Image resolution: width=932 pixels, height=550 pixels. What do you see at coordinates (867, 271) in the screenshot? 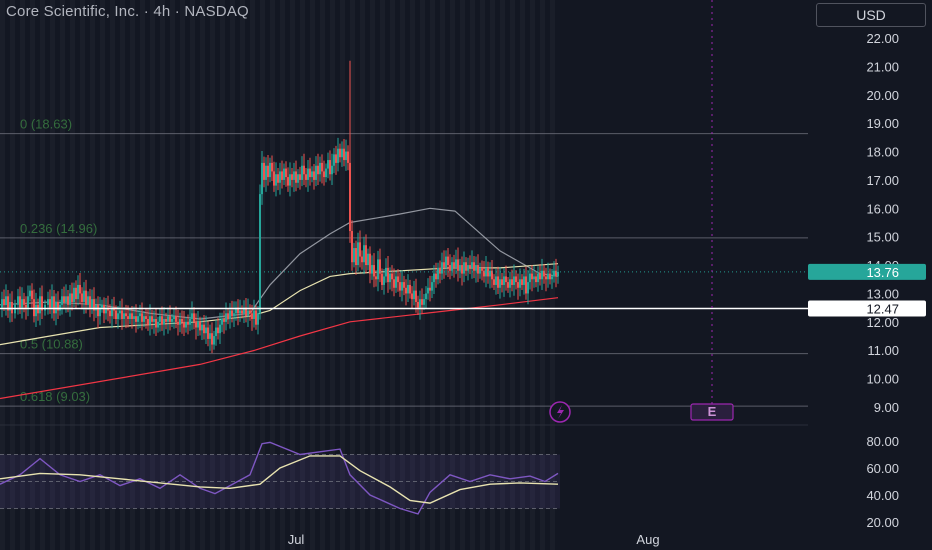
I see `last-price-badge` at bounding box center [867, 271].